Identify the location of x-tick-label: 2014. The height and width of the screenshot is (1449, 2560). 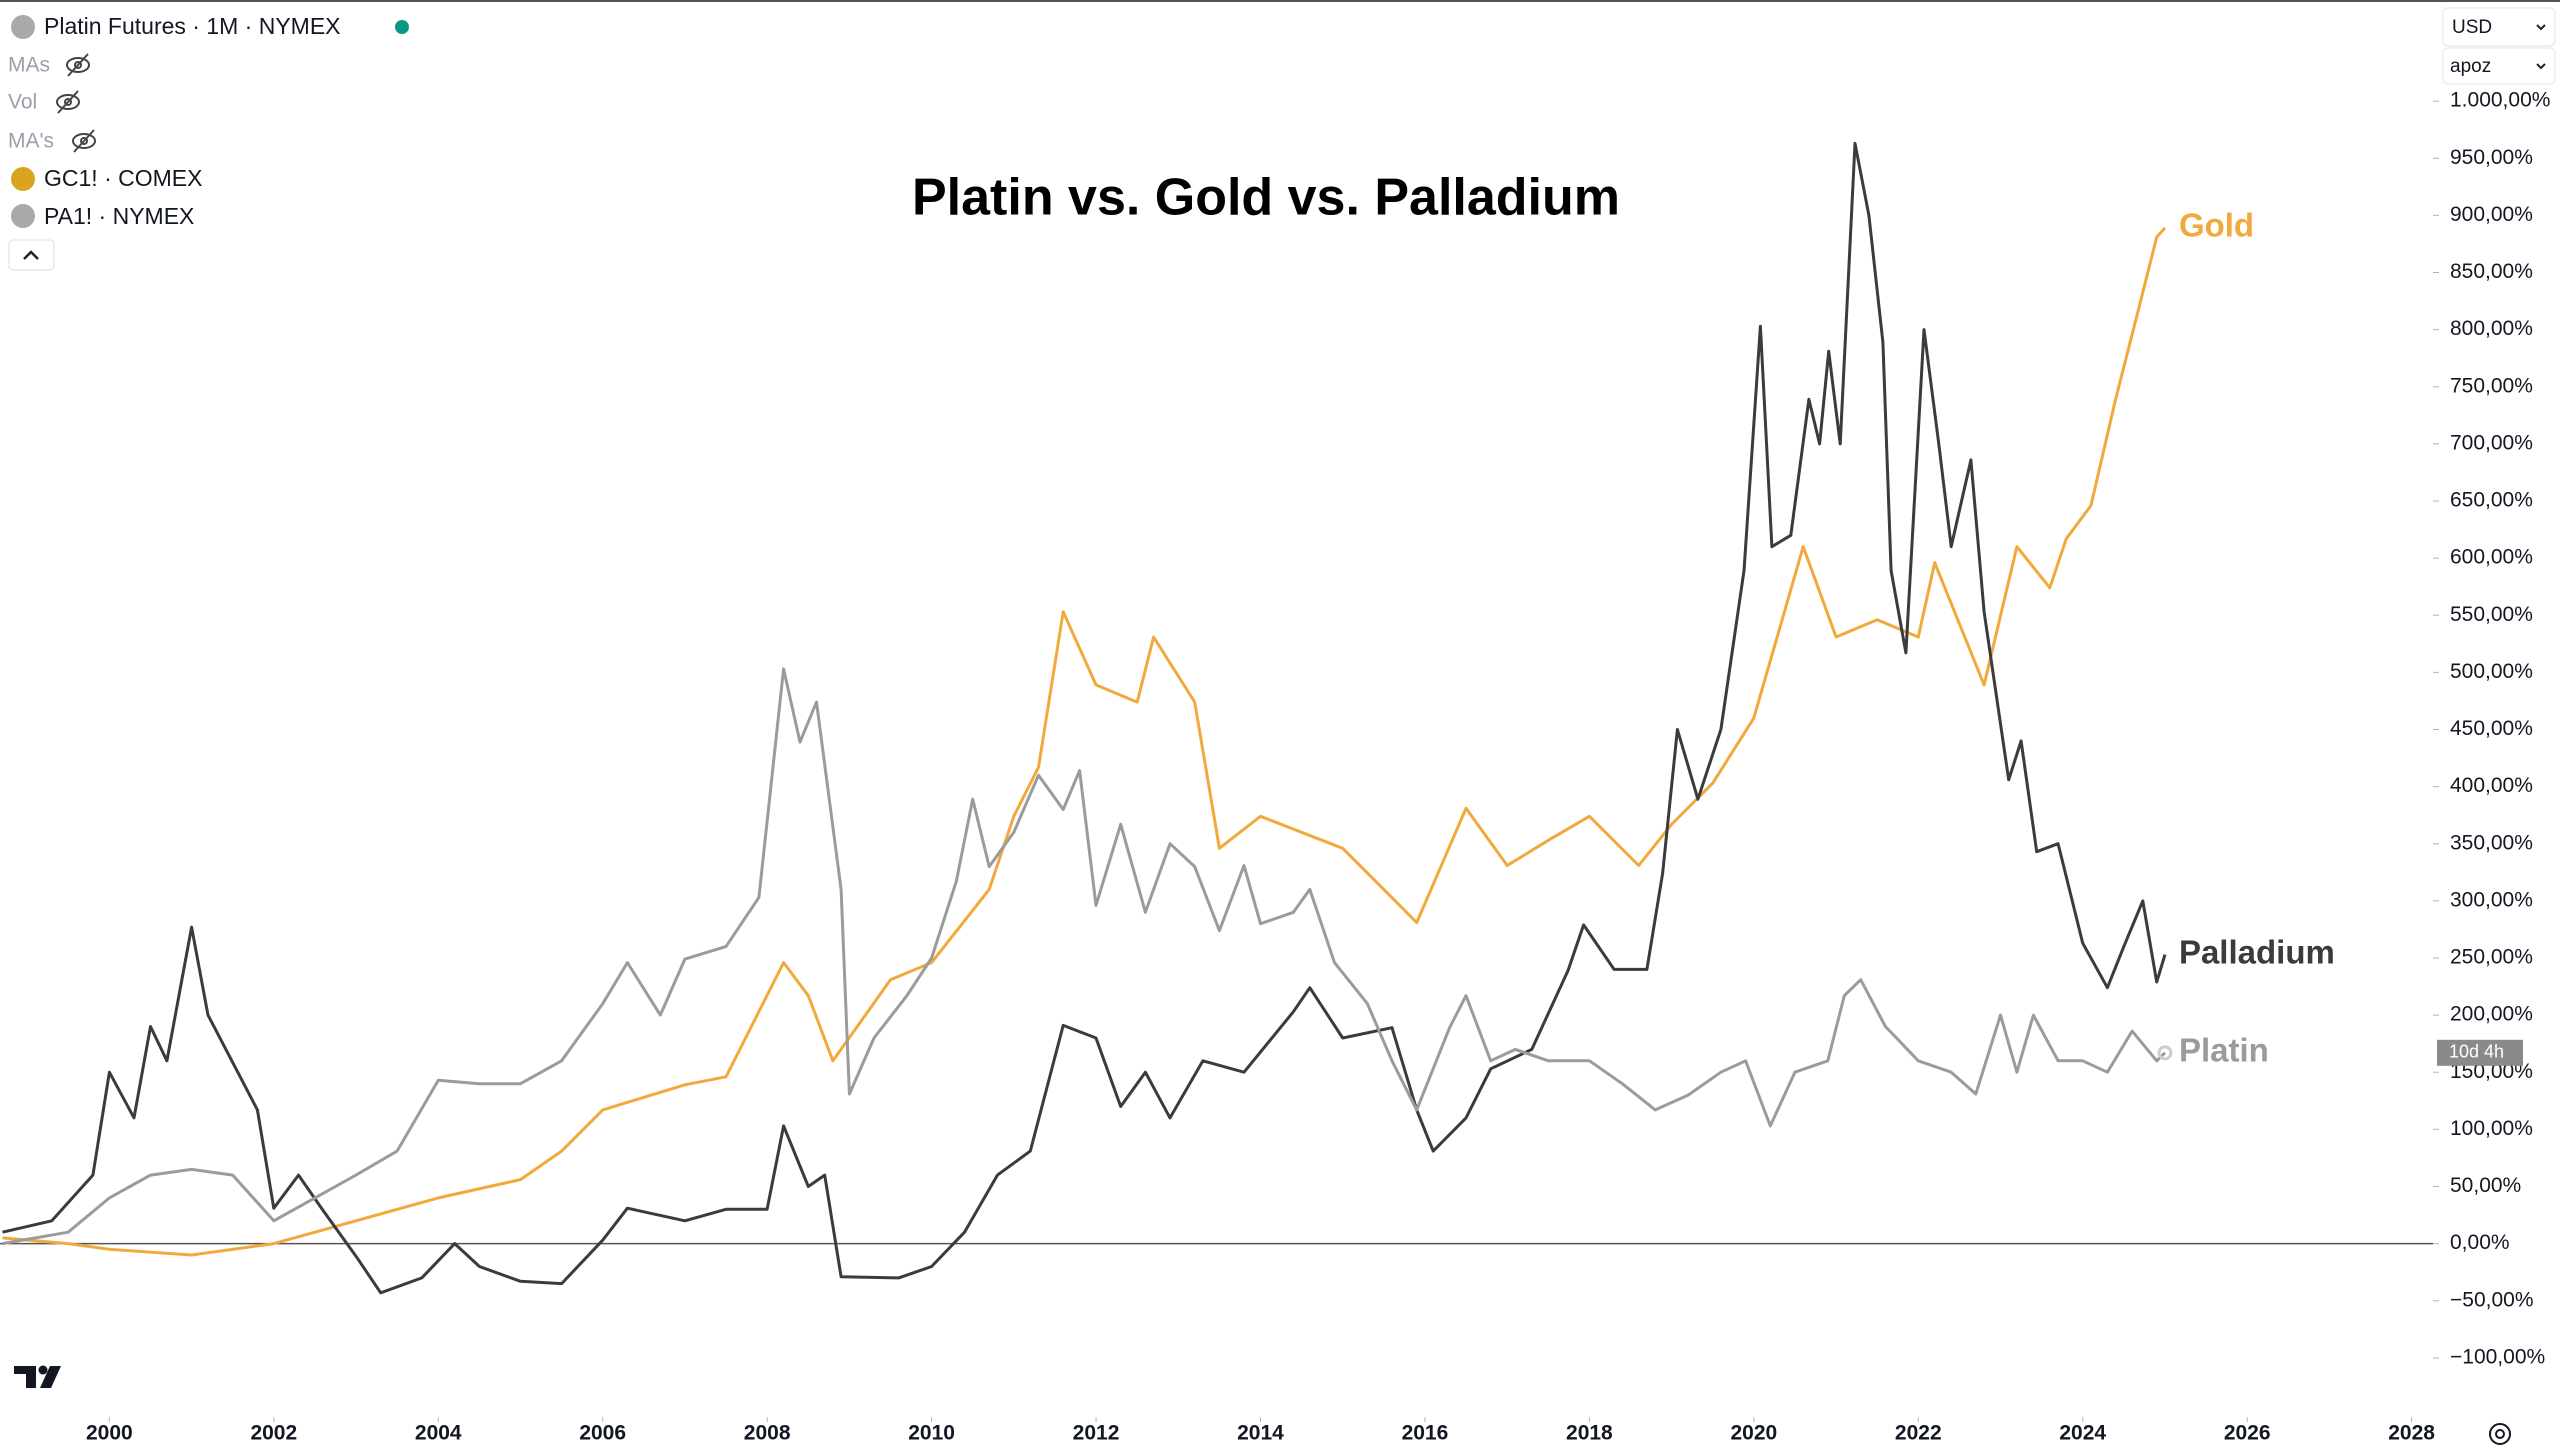
(1260, 1433).